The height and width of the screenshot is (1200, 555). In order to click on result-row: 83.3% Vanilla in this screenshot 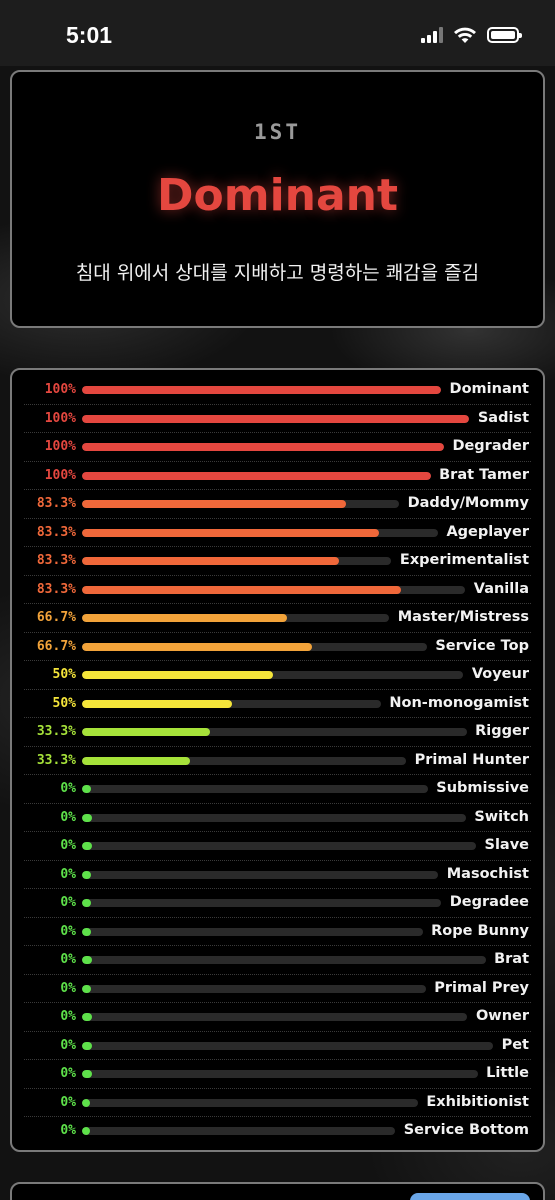, I will do `click(277, 590)`.